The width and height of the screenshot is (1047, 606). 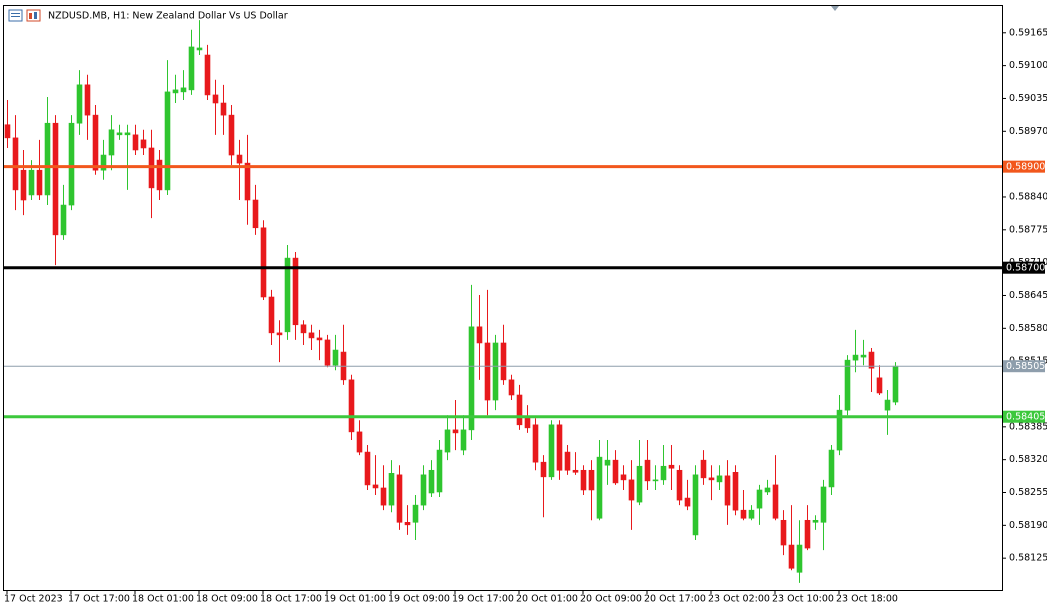 What do you see at coordinates (1028, 492) in the screenshot?
I see `y-tick-label: 0.58255` at bounding box center [1028, 492].